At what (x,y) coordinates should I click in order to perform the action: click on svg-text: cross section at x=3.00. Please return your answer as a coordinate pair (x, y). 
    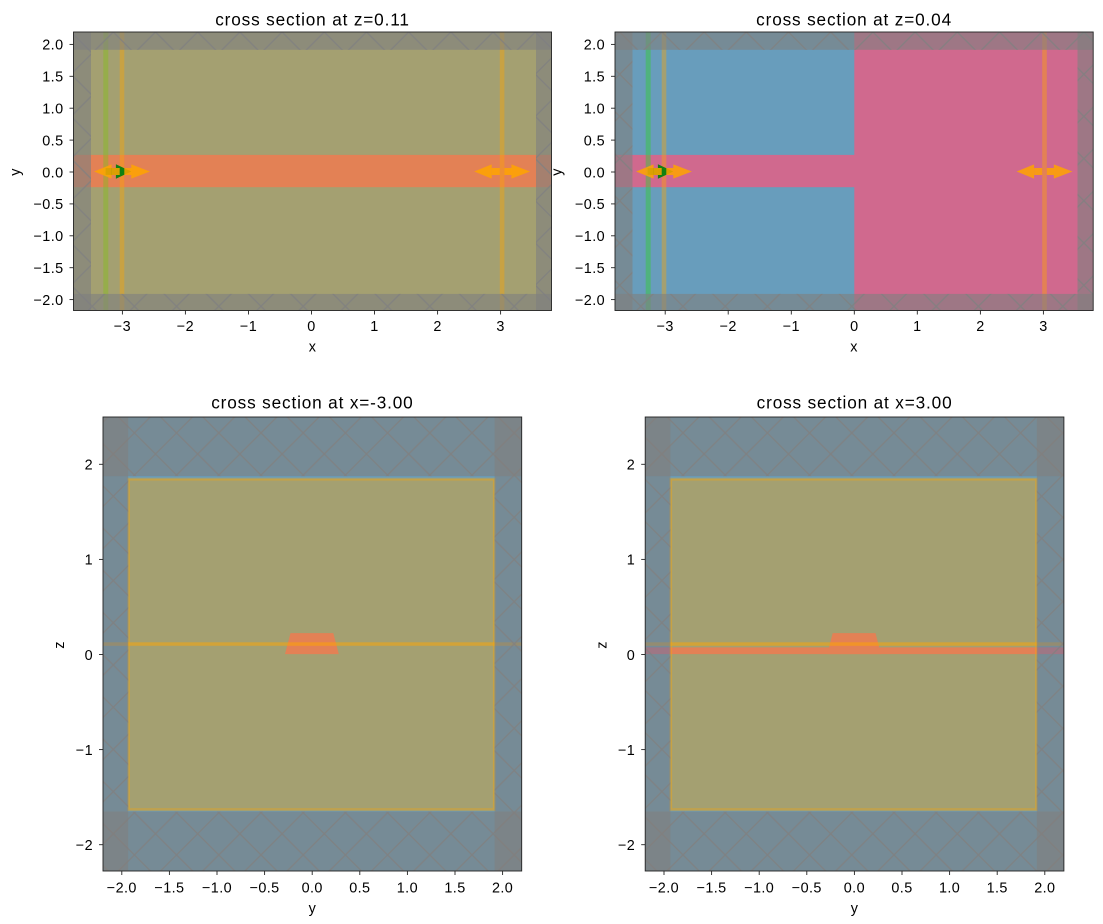
    Looking at the image, I should click on (855, 402).